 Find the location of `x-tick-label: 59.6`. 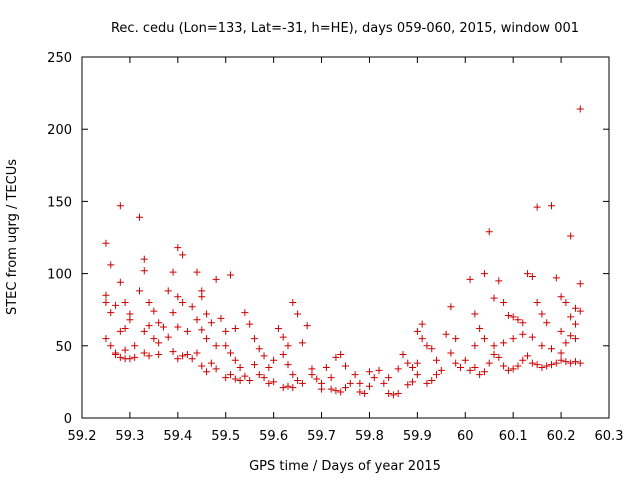

x-tick-label: 59.6 is located at coordinates (273, 436).